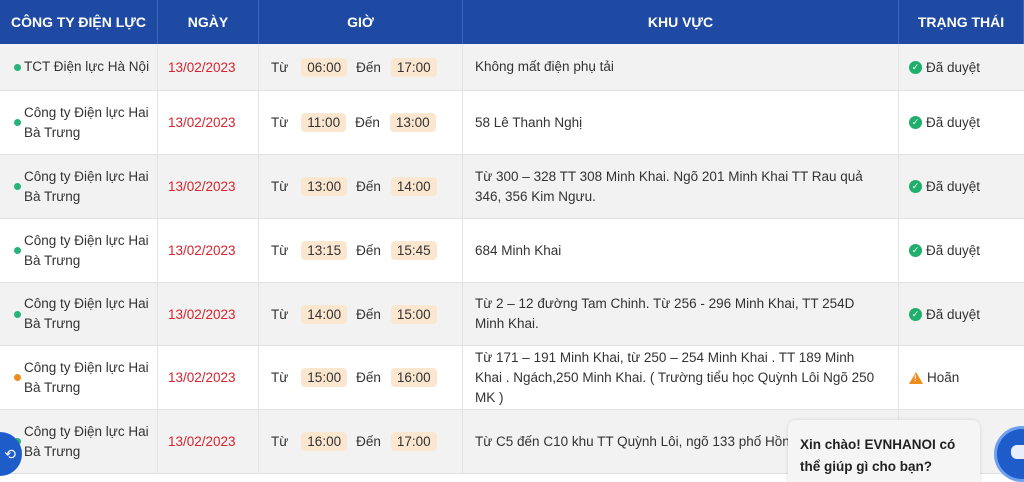 The height and width of the screenshot is (482, 1024). What do you see at coordinates (324, 377) in the screenshot?
I see `start-time: 15:00` at bounding box center [324, 377].